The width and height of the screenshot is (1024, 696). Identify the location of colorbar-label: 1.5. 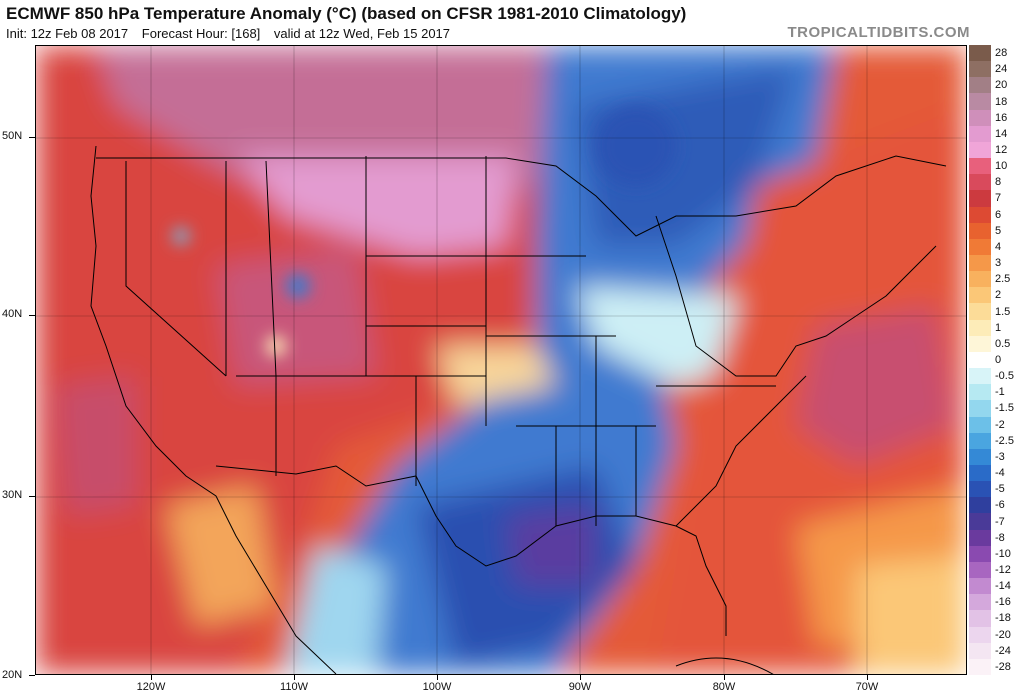
(1003, 311).